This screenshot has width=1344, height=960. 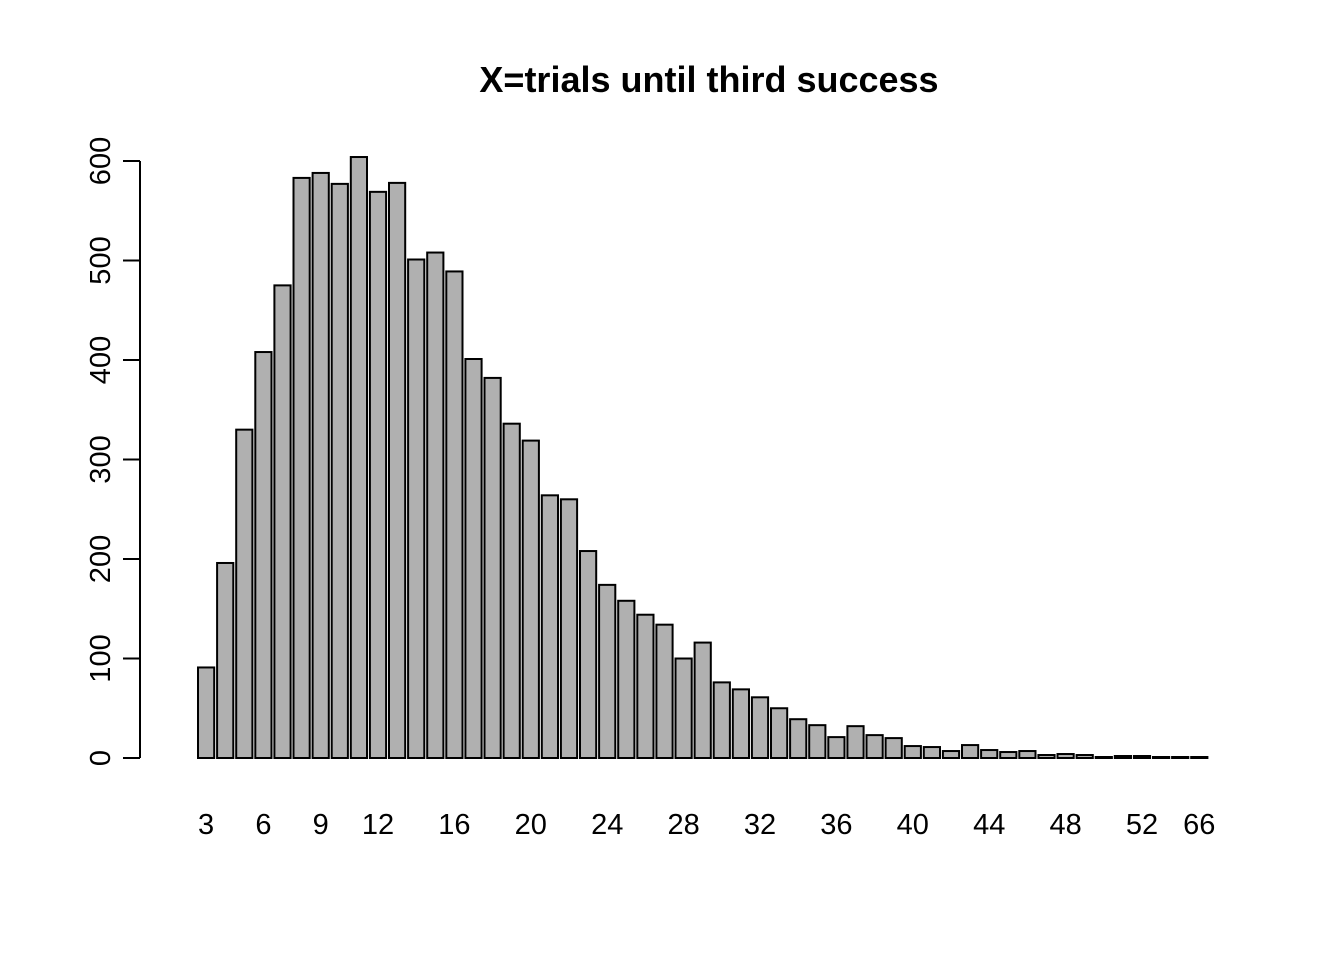 I want to click on y-tick-label: 100, so click(x=101, y=658).